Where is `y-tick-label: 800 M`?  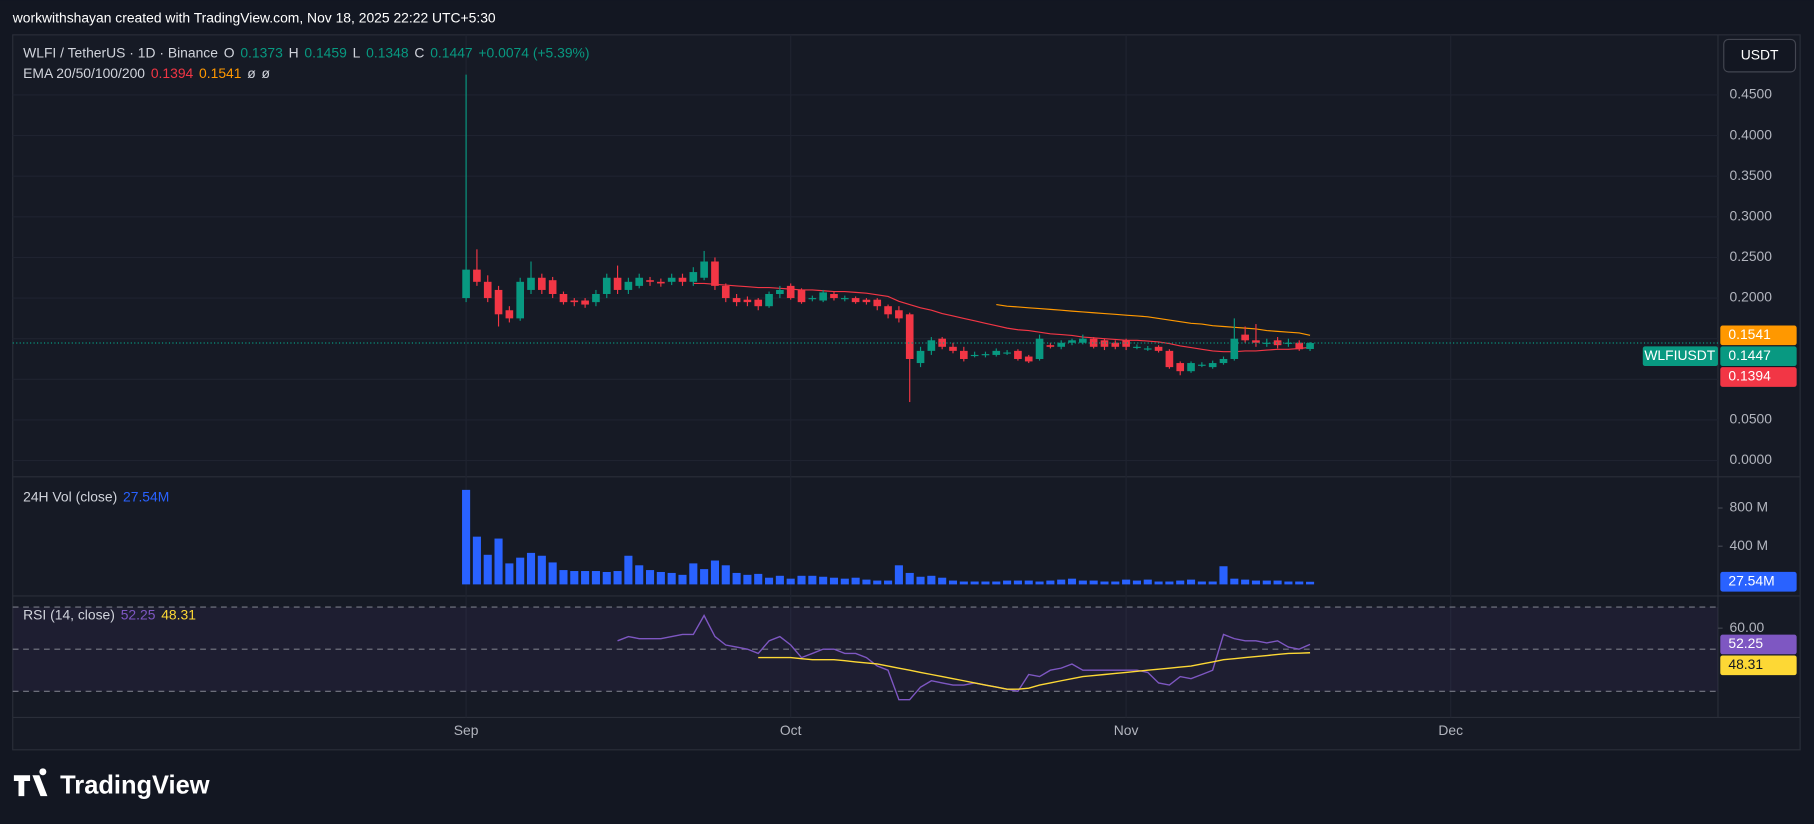 y-tick-label: 800 M is located at coordinates (1749, 507).